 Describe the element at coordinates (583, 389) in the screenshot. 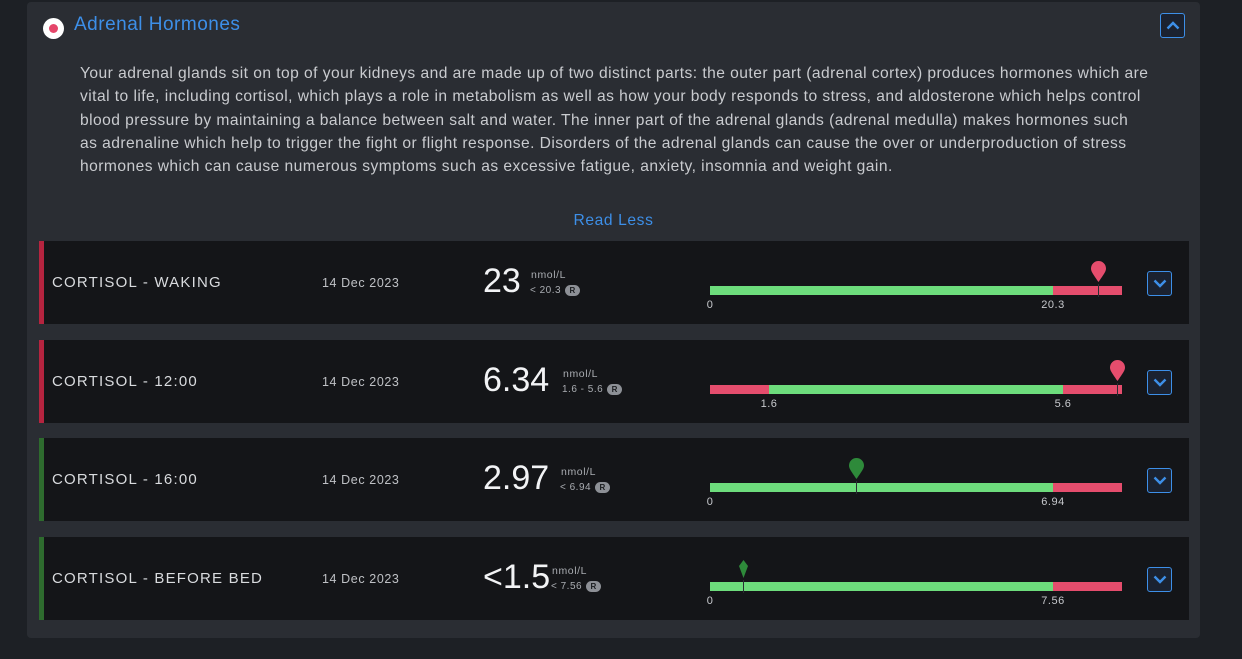

I see `reference-text: 1.6 - 5.6` at that location.